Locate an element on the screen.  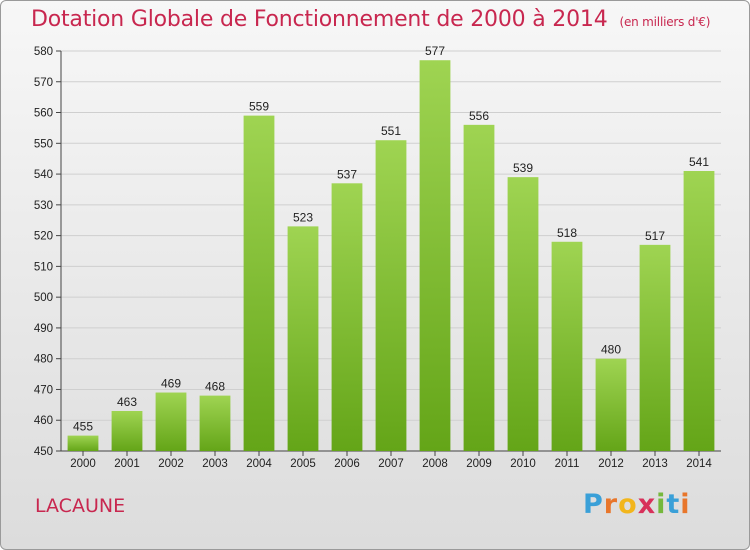
logo-letter: x is located at coordinates (647, 504).